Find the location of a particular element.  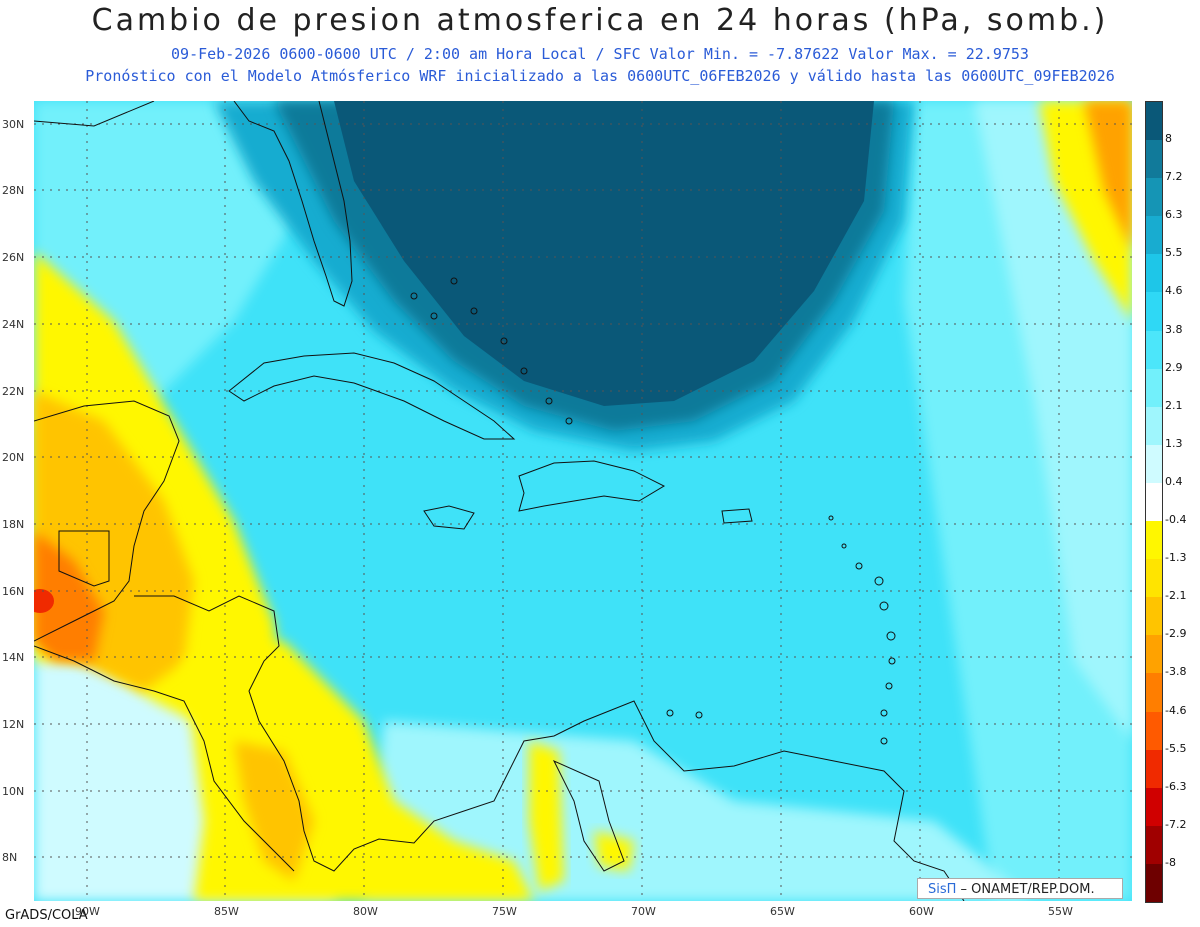

colorbar-label: -2.1 is located at coordinates (1176, 596).